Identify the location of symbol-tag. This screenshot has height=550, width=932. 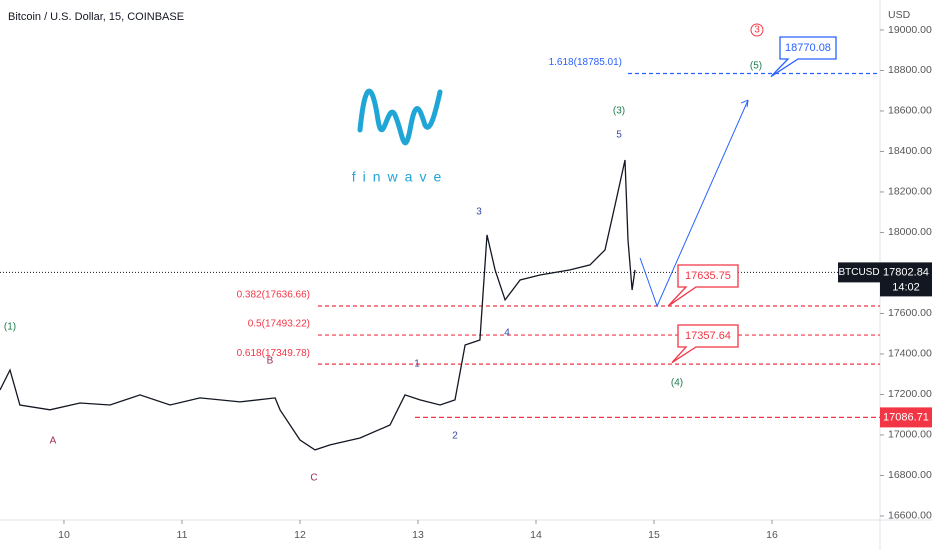
(859, 272).